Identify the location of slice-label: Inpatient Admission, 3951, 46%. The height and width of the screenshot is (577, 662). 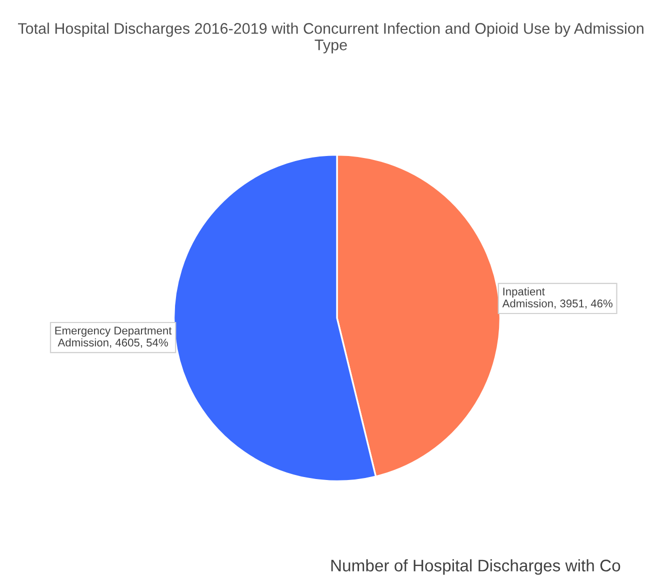
(557, 298).